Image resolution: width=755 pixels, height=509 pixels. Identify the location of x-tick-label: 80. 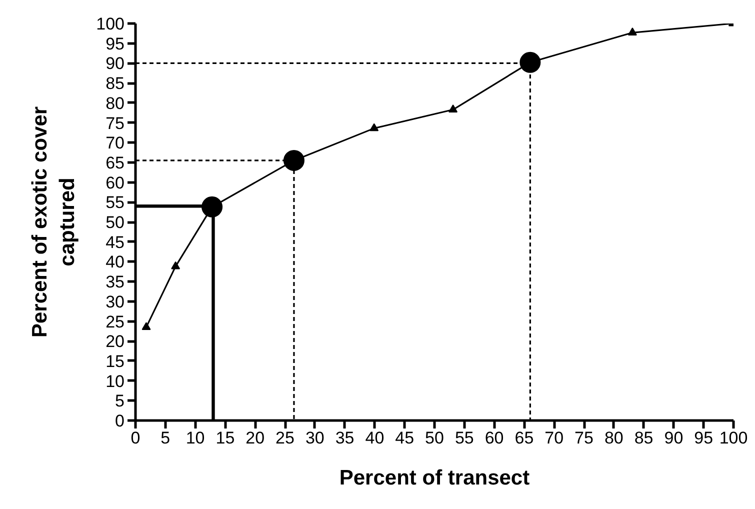
(614, 438).